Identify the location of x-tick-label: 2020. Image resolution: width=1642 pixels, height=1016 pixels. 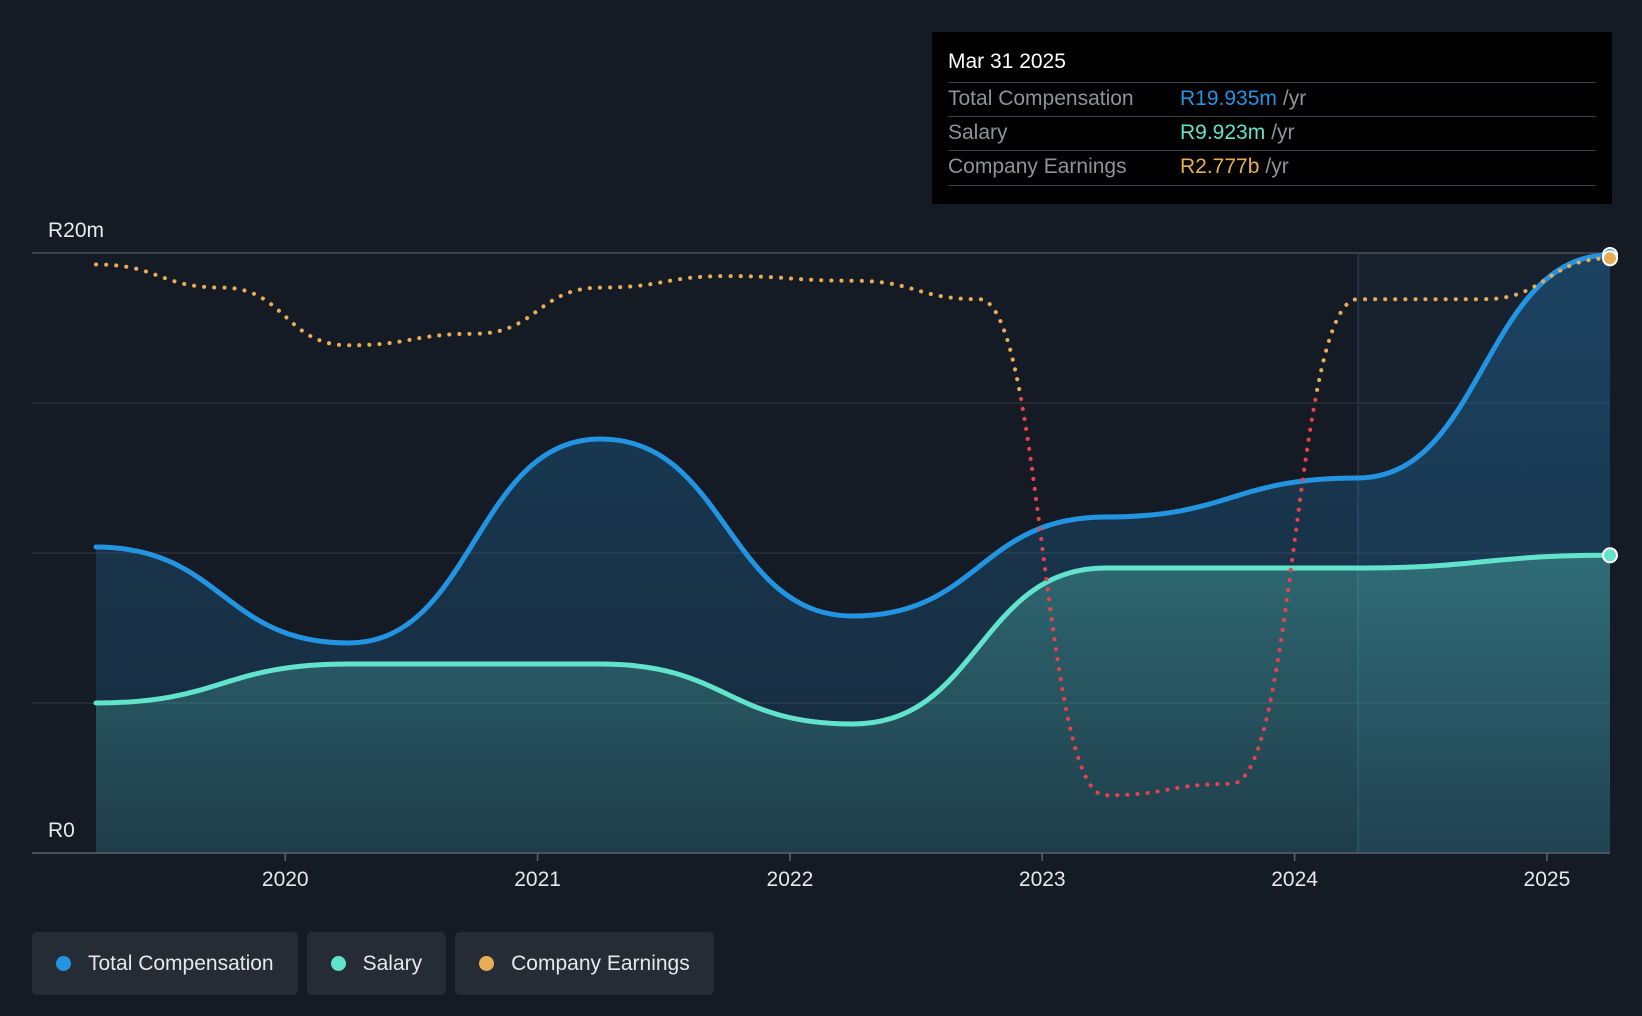
(285, 879).